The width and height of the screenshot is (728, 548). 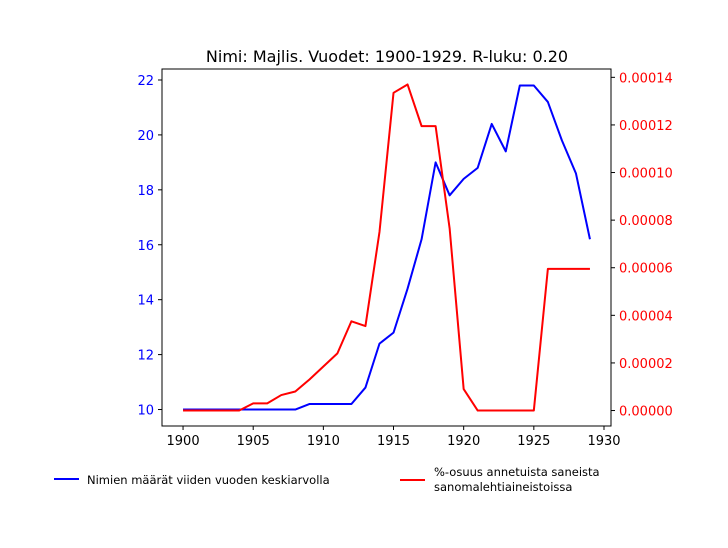 What do you see at coordinates (253, 441) in the screenshot?
I see `x-tick-label: 1905` at bounding box center [253, 441].